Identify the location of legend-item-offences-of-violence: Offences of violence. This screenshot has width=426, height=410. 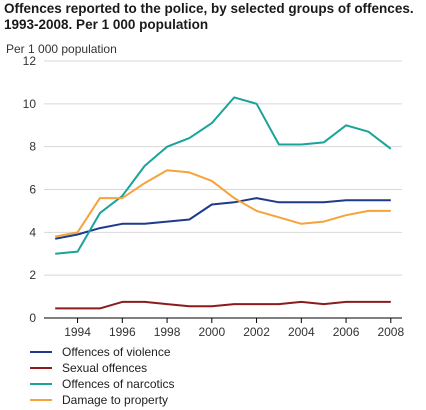
(102, 352).